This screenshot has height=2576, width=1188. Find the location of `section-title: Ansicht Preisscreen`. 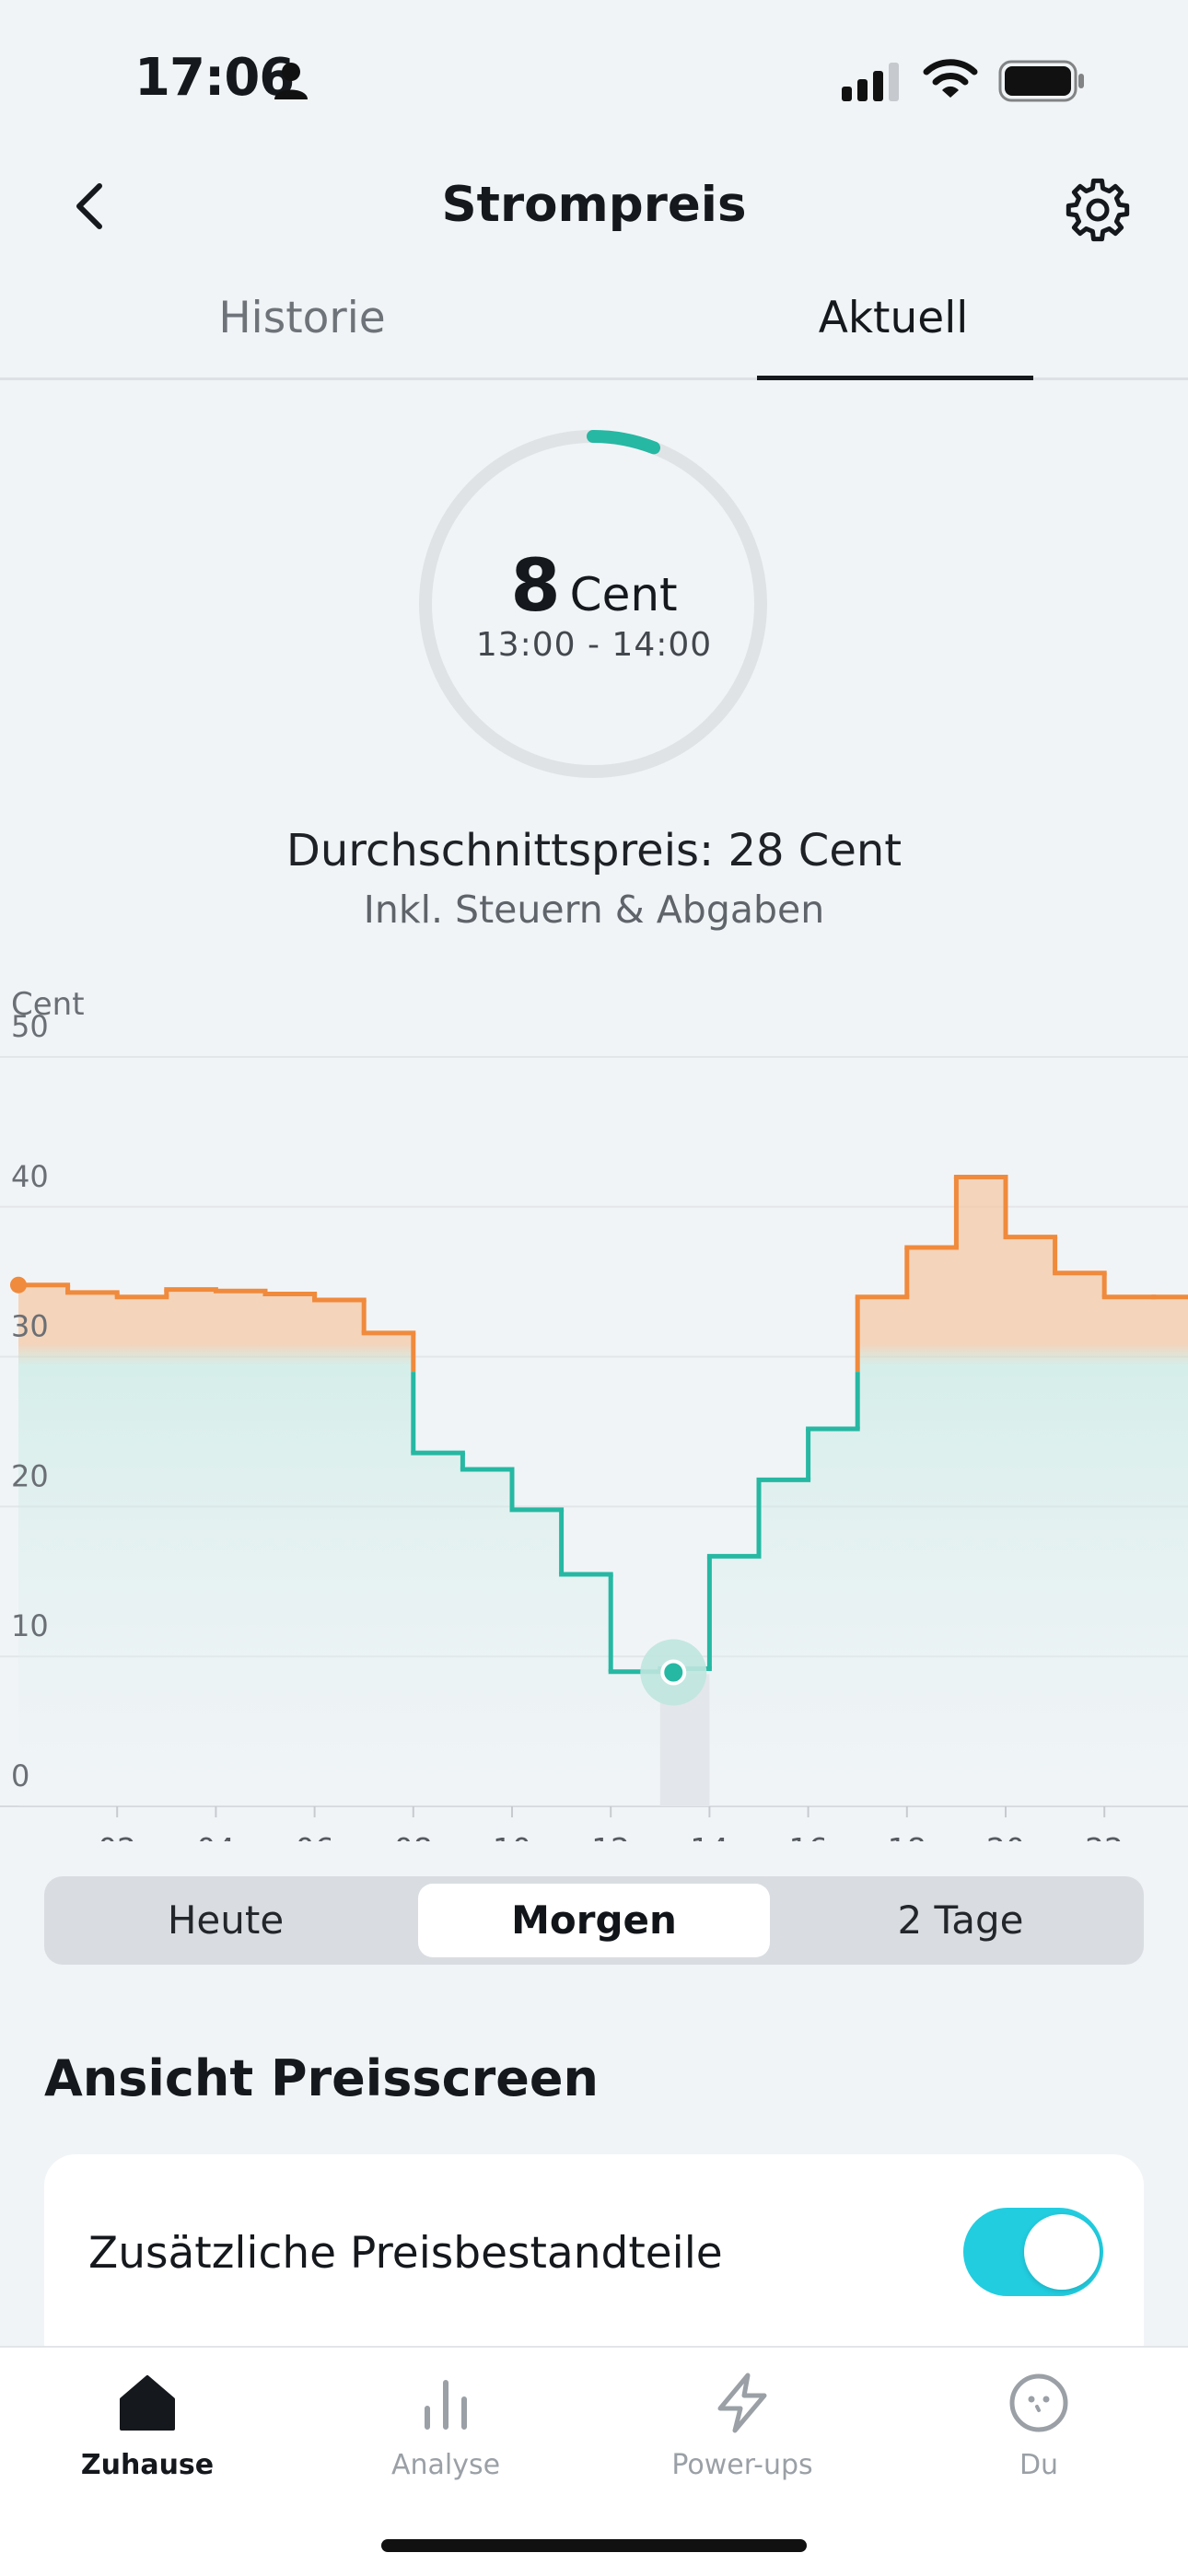

section-title: Ansicht Preisscreen is located at coordinates (321, 2078).